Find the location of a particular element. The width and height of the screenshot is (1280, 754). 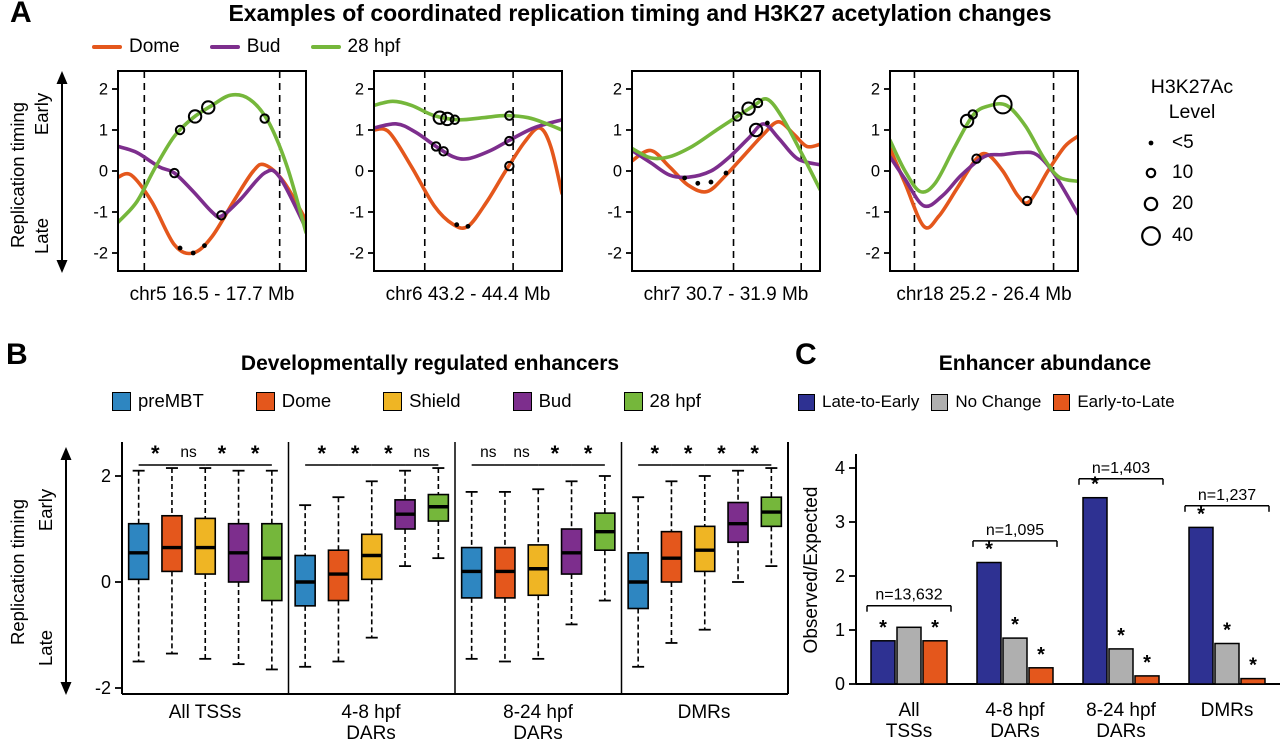

legend-item-bud-b: Bud is located at coordinates (542, 401).